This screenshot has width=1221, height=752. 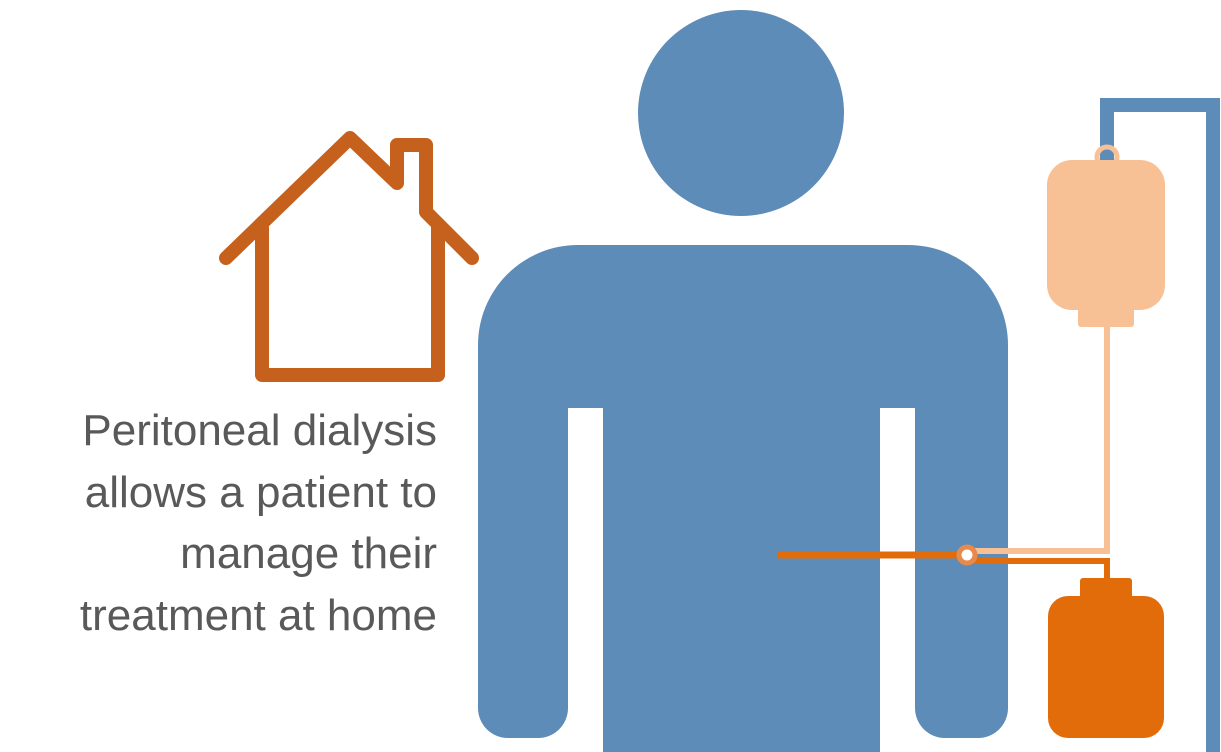 I want to click on person-head, so click(x=741, y=113).